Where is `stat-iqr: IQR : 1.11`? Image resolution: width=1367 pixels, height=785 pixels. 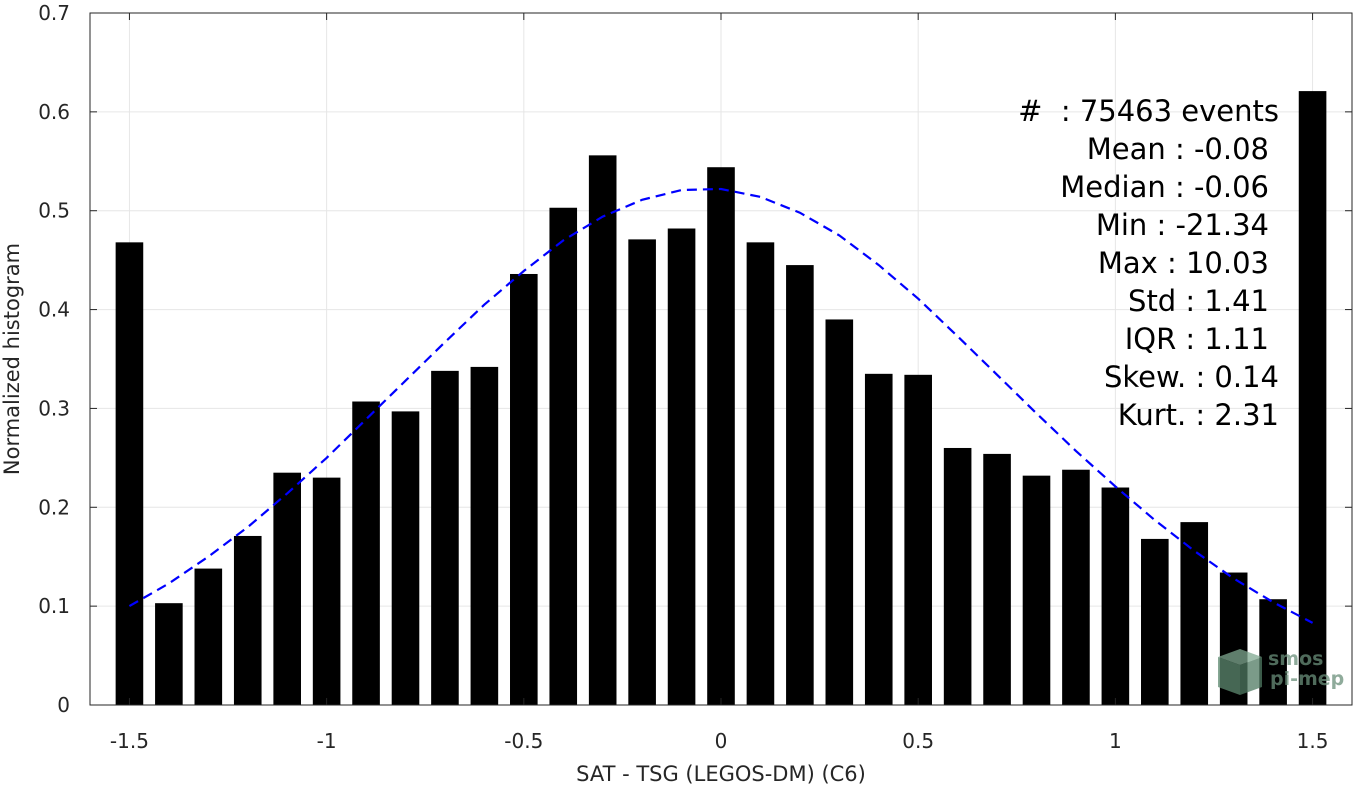
stat-iqr: IQR : 1.11 is located at coordinates (1196, 339).